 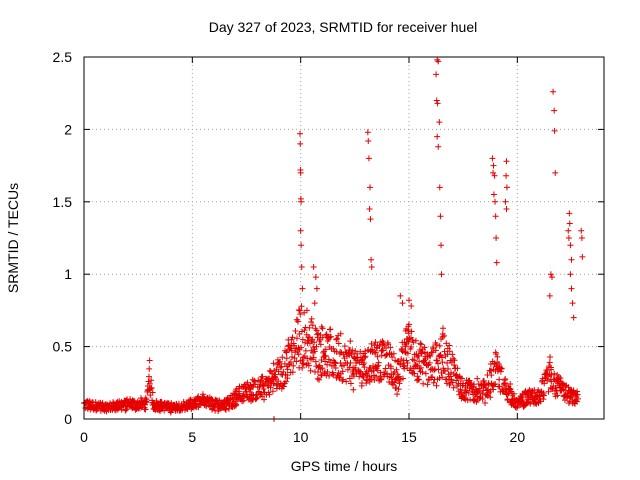 What do you see at coordinates (63, 57) in the screenshot?
I see `y-tick-label: 2.5` at bounding box center [63, 57].